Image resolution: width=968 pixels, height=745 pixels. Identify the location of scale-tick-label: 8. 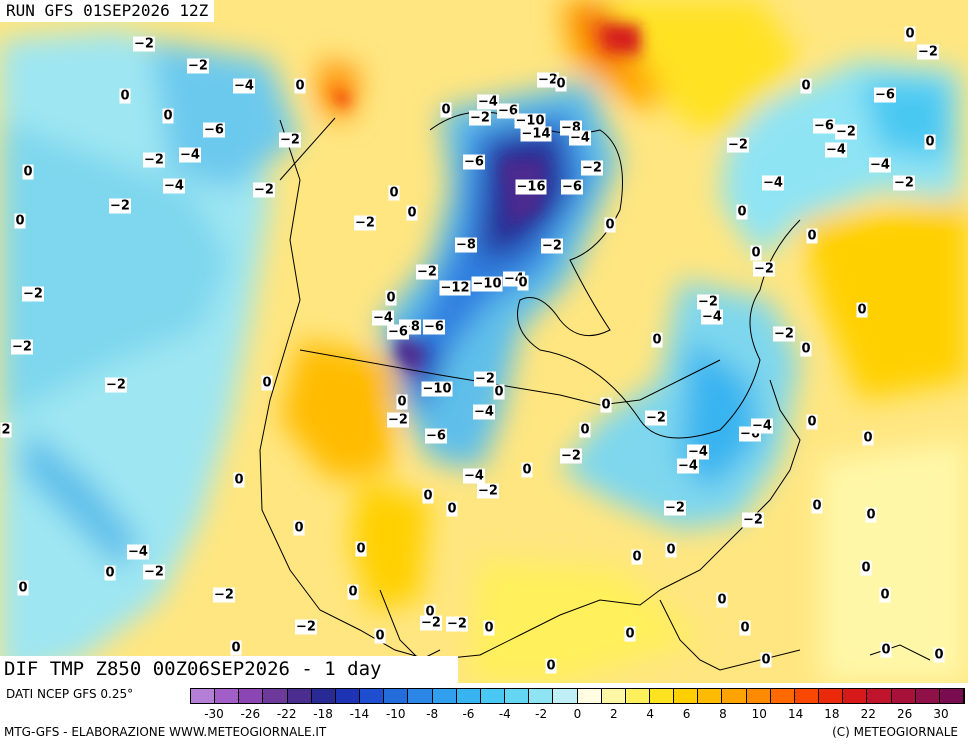
(723, 714).